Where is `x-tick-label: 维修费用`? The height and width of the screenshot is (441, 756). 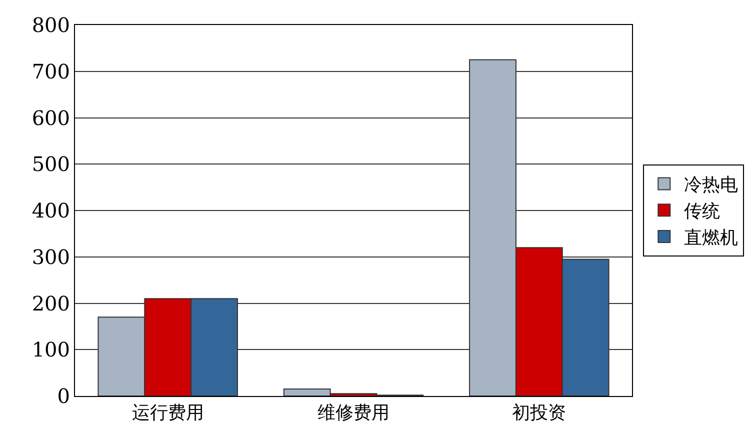
x-tick-label: 维修费用 is located at coordinates (354, 413).